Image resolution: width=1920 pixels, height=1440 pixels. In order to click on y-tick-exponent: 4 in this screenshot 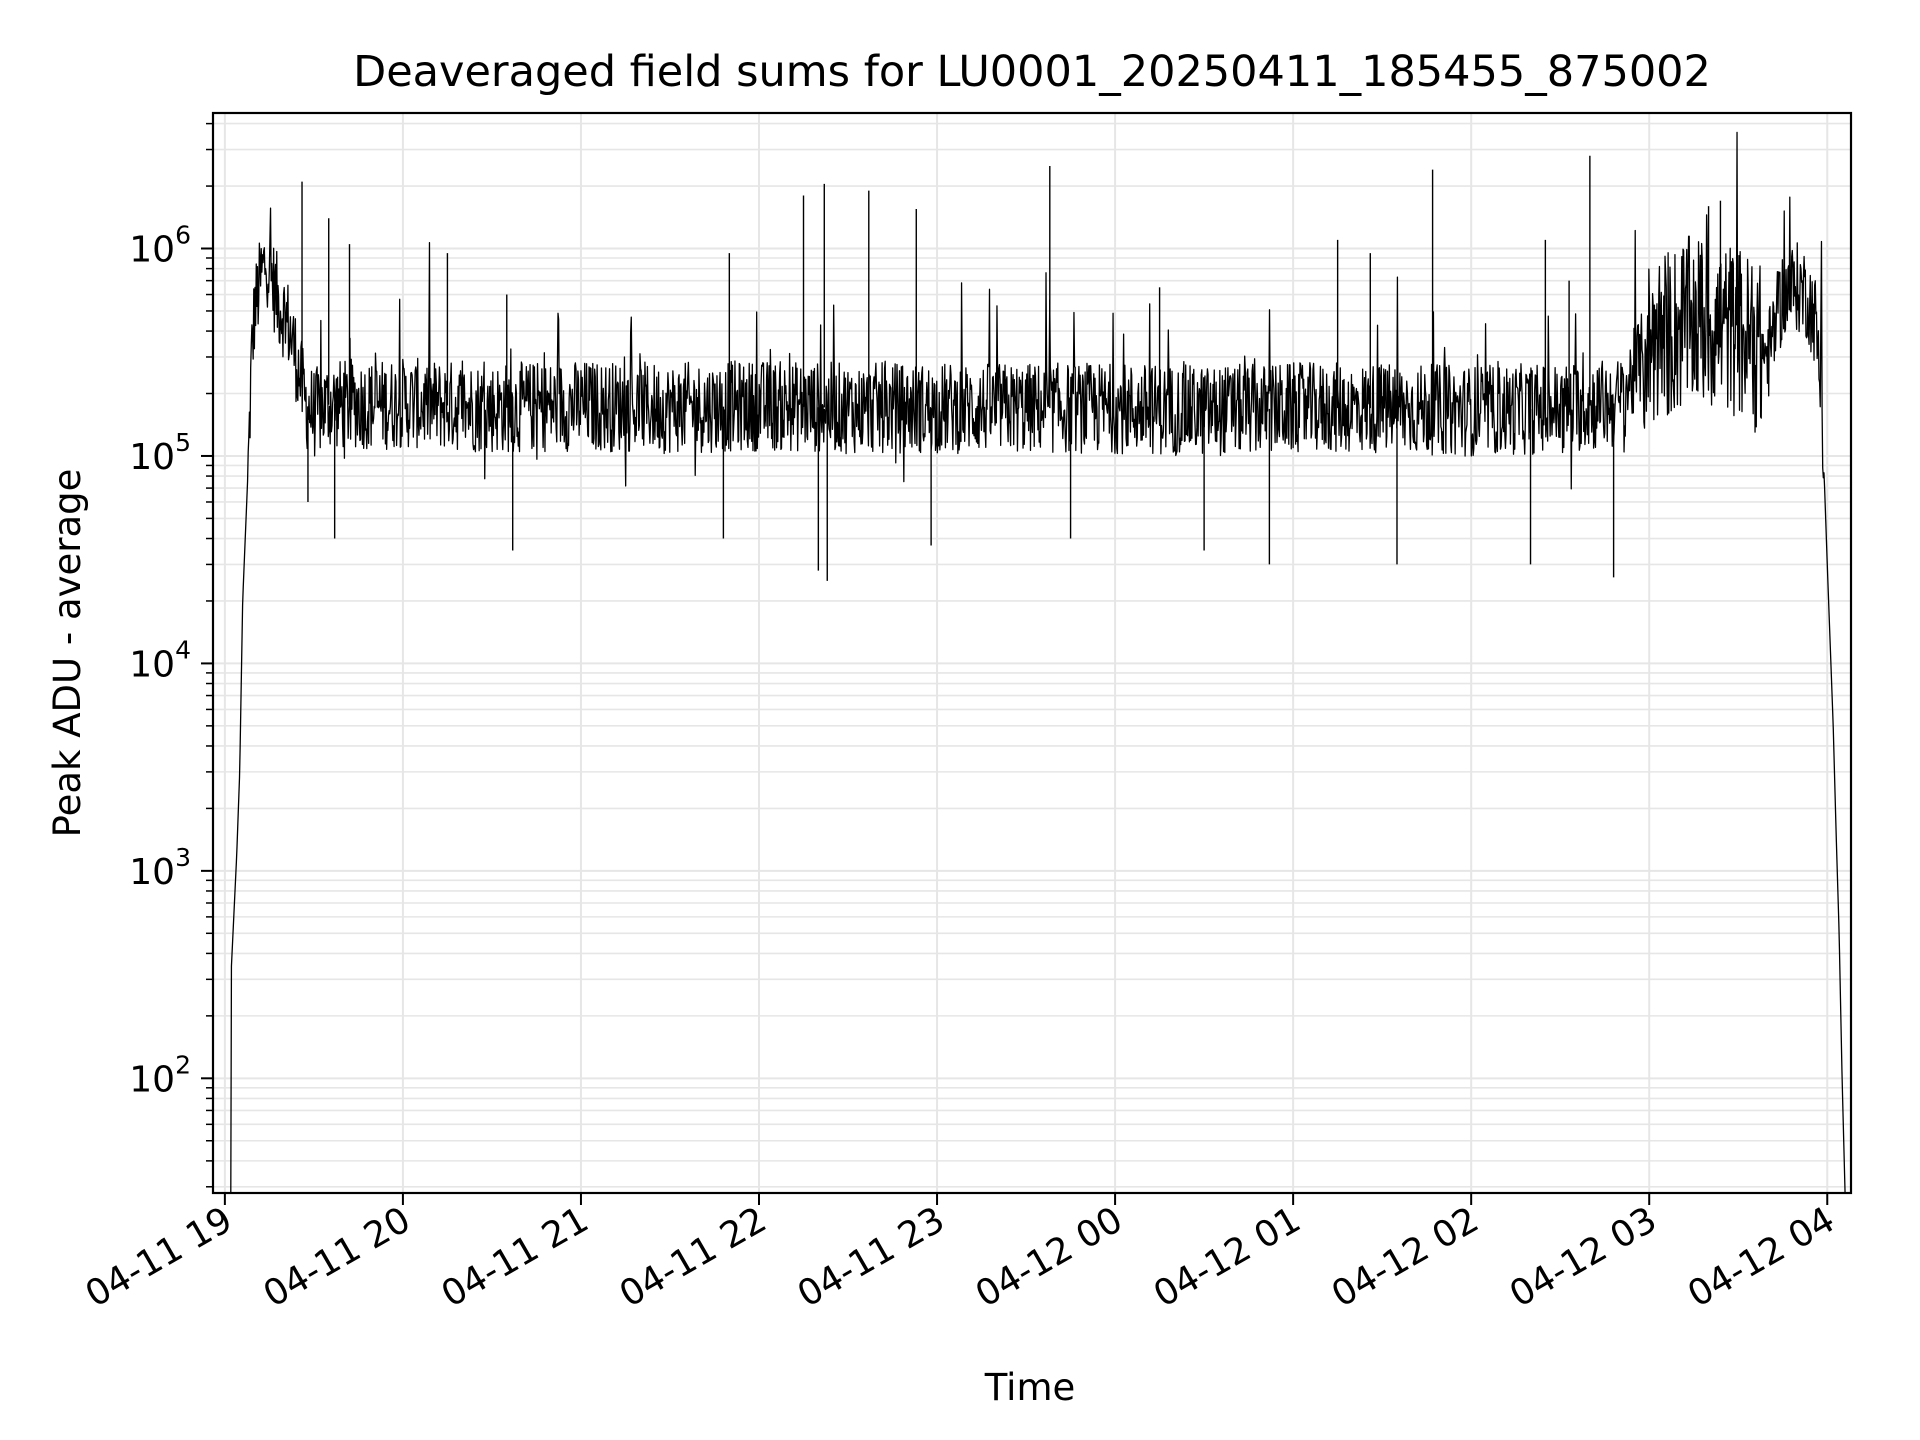, I will do `click(183, 649)`.